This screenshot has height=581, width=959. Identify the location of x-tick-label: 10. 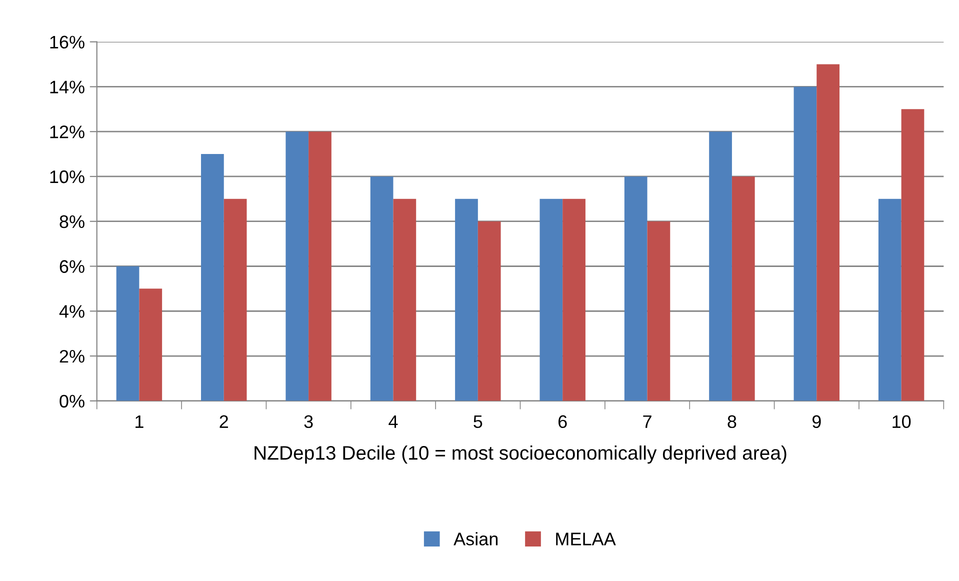
(901, 421).